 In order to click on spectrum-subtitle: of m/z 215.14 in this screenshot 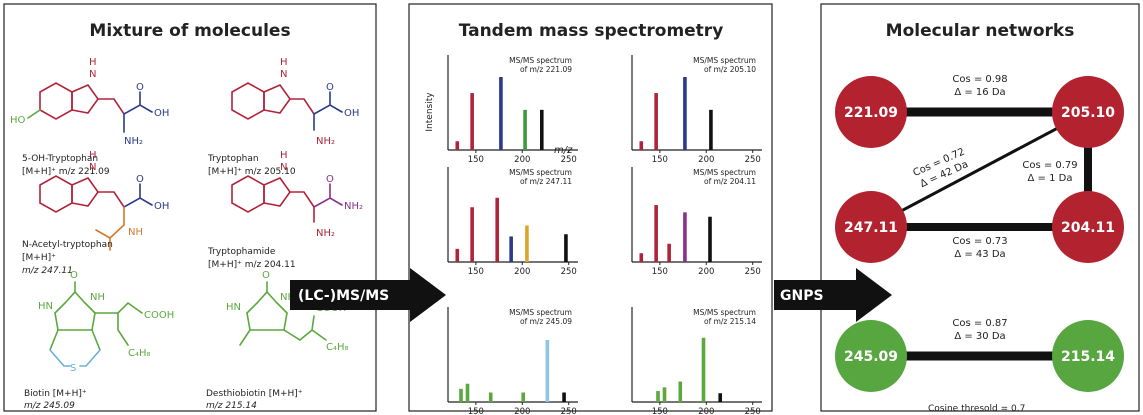, I will do `click(730, 321)`.